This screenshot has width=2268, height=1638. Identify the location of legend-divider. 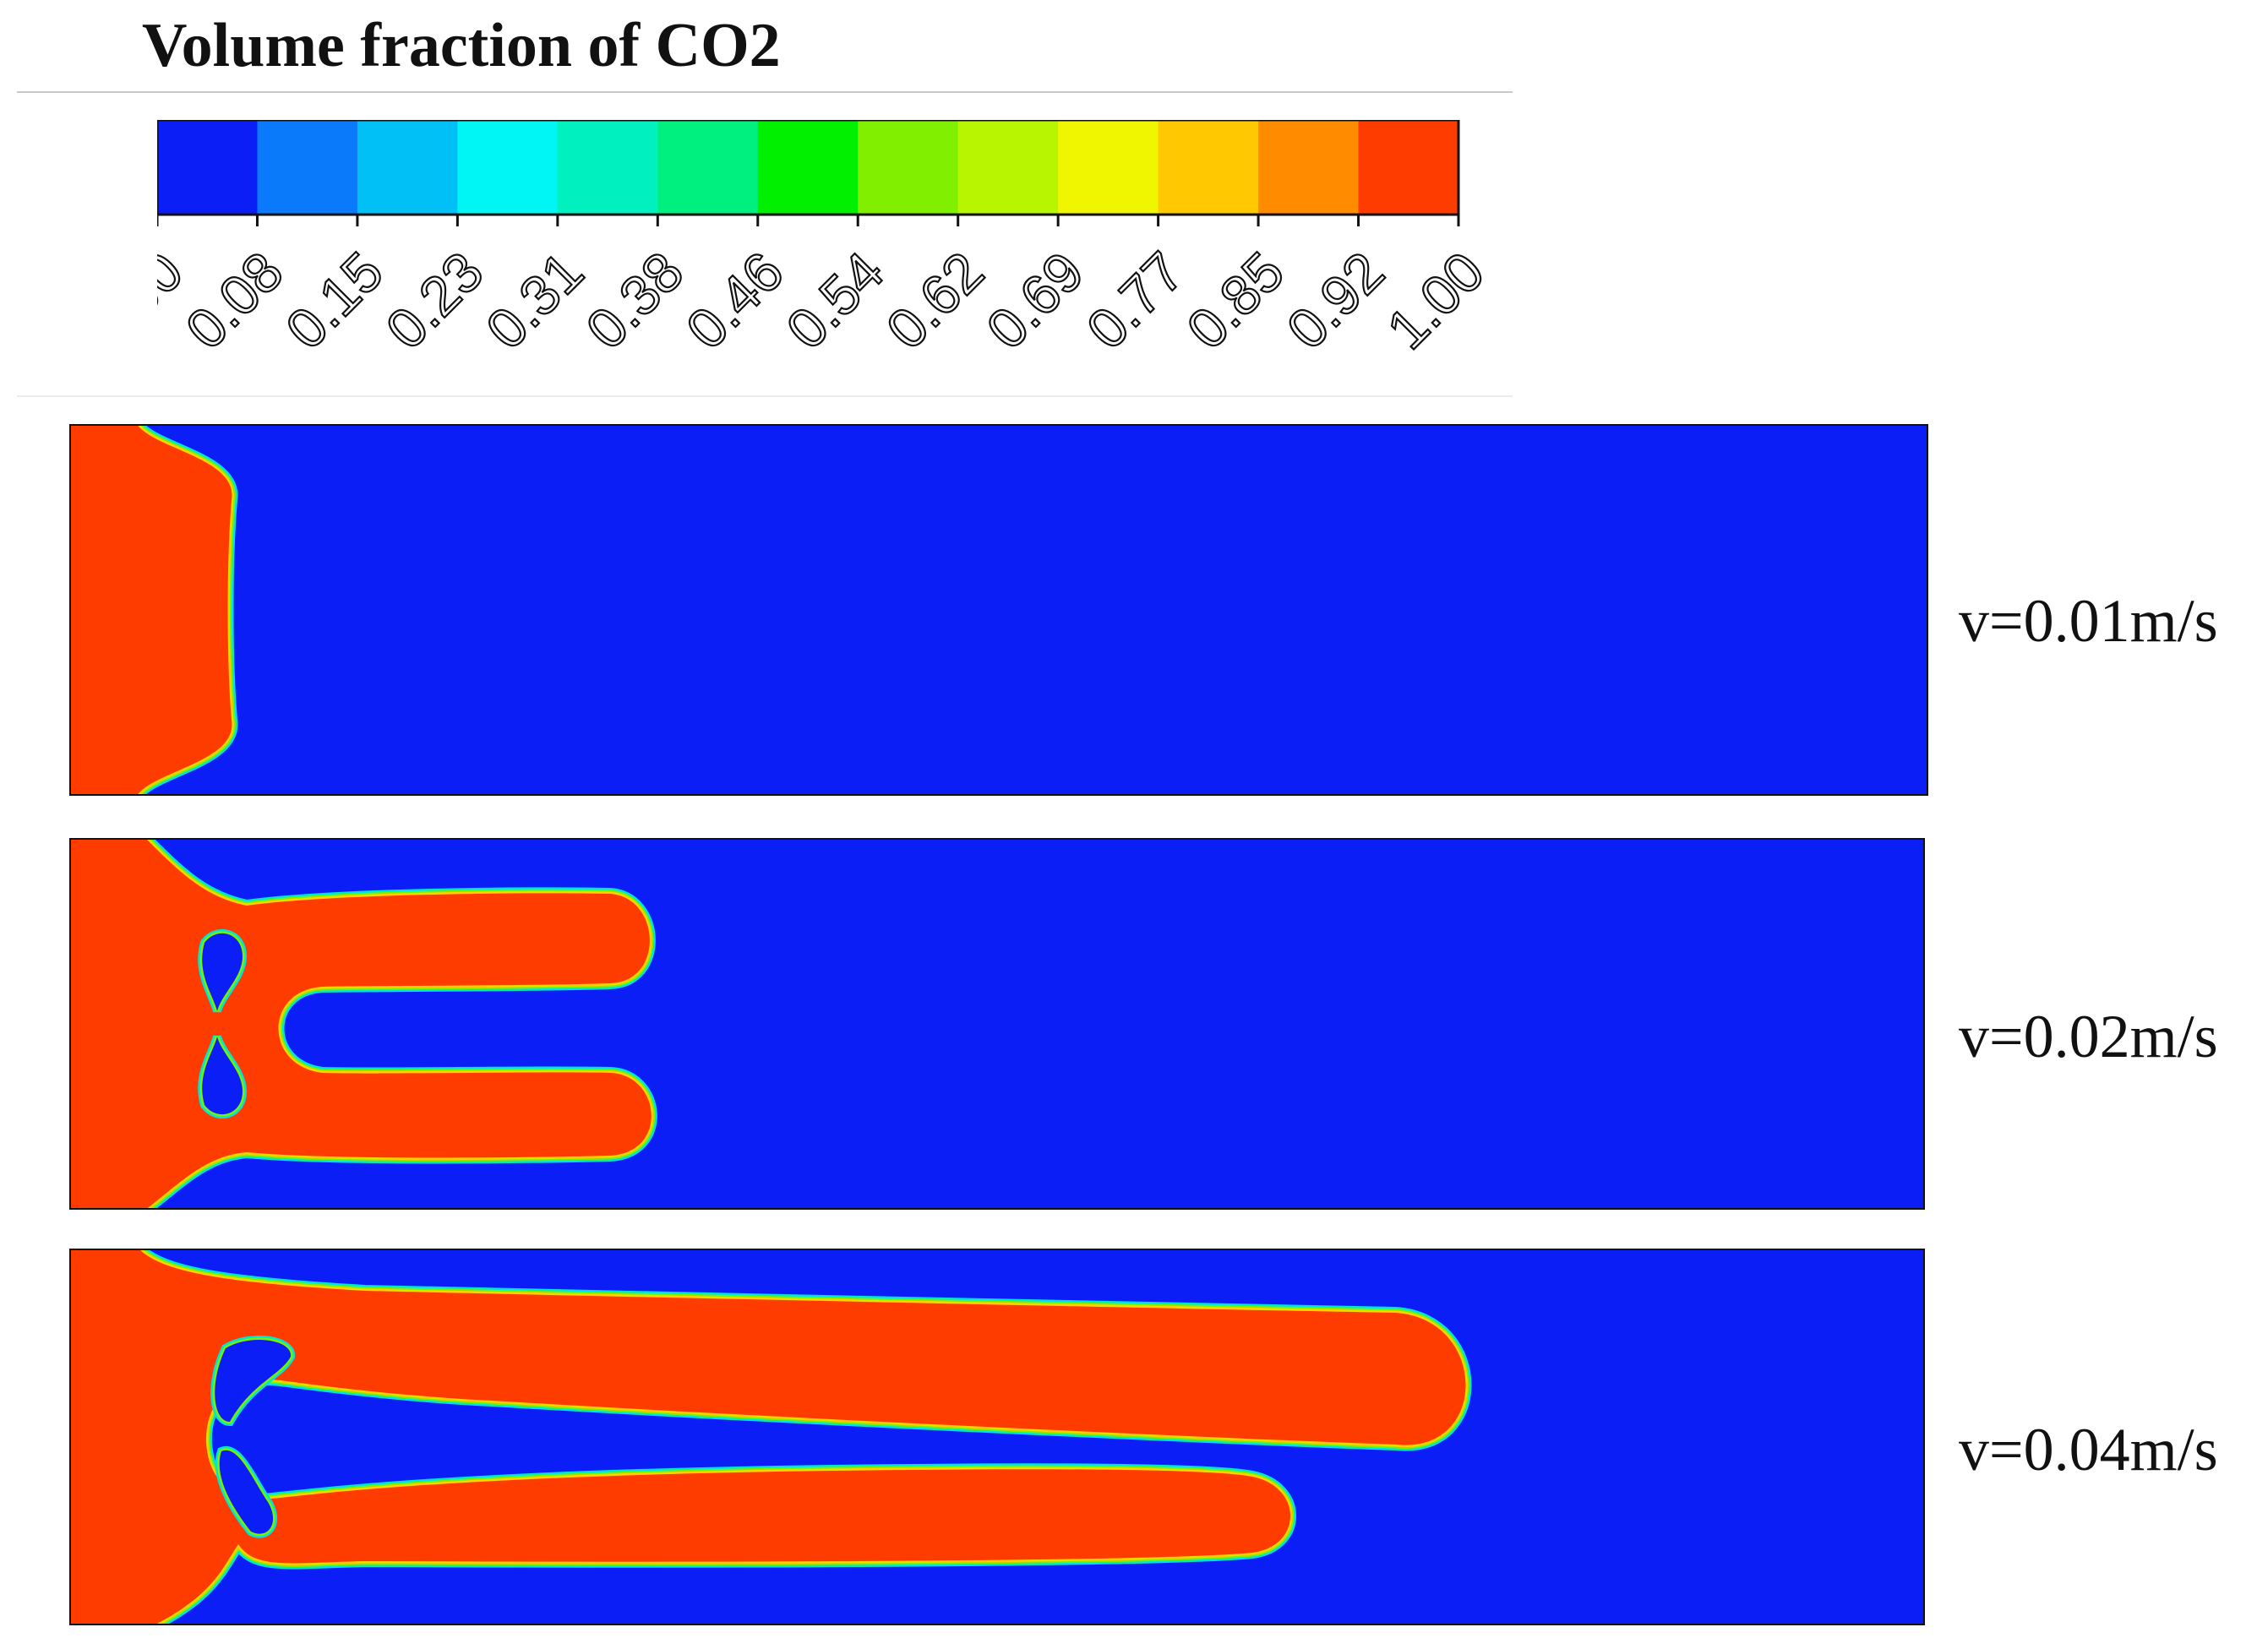
(765, 396).